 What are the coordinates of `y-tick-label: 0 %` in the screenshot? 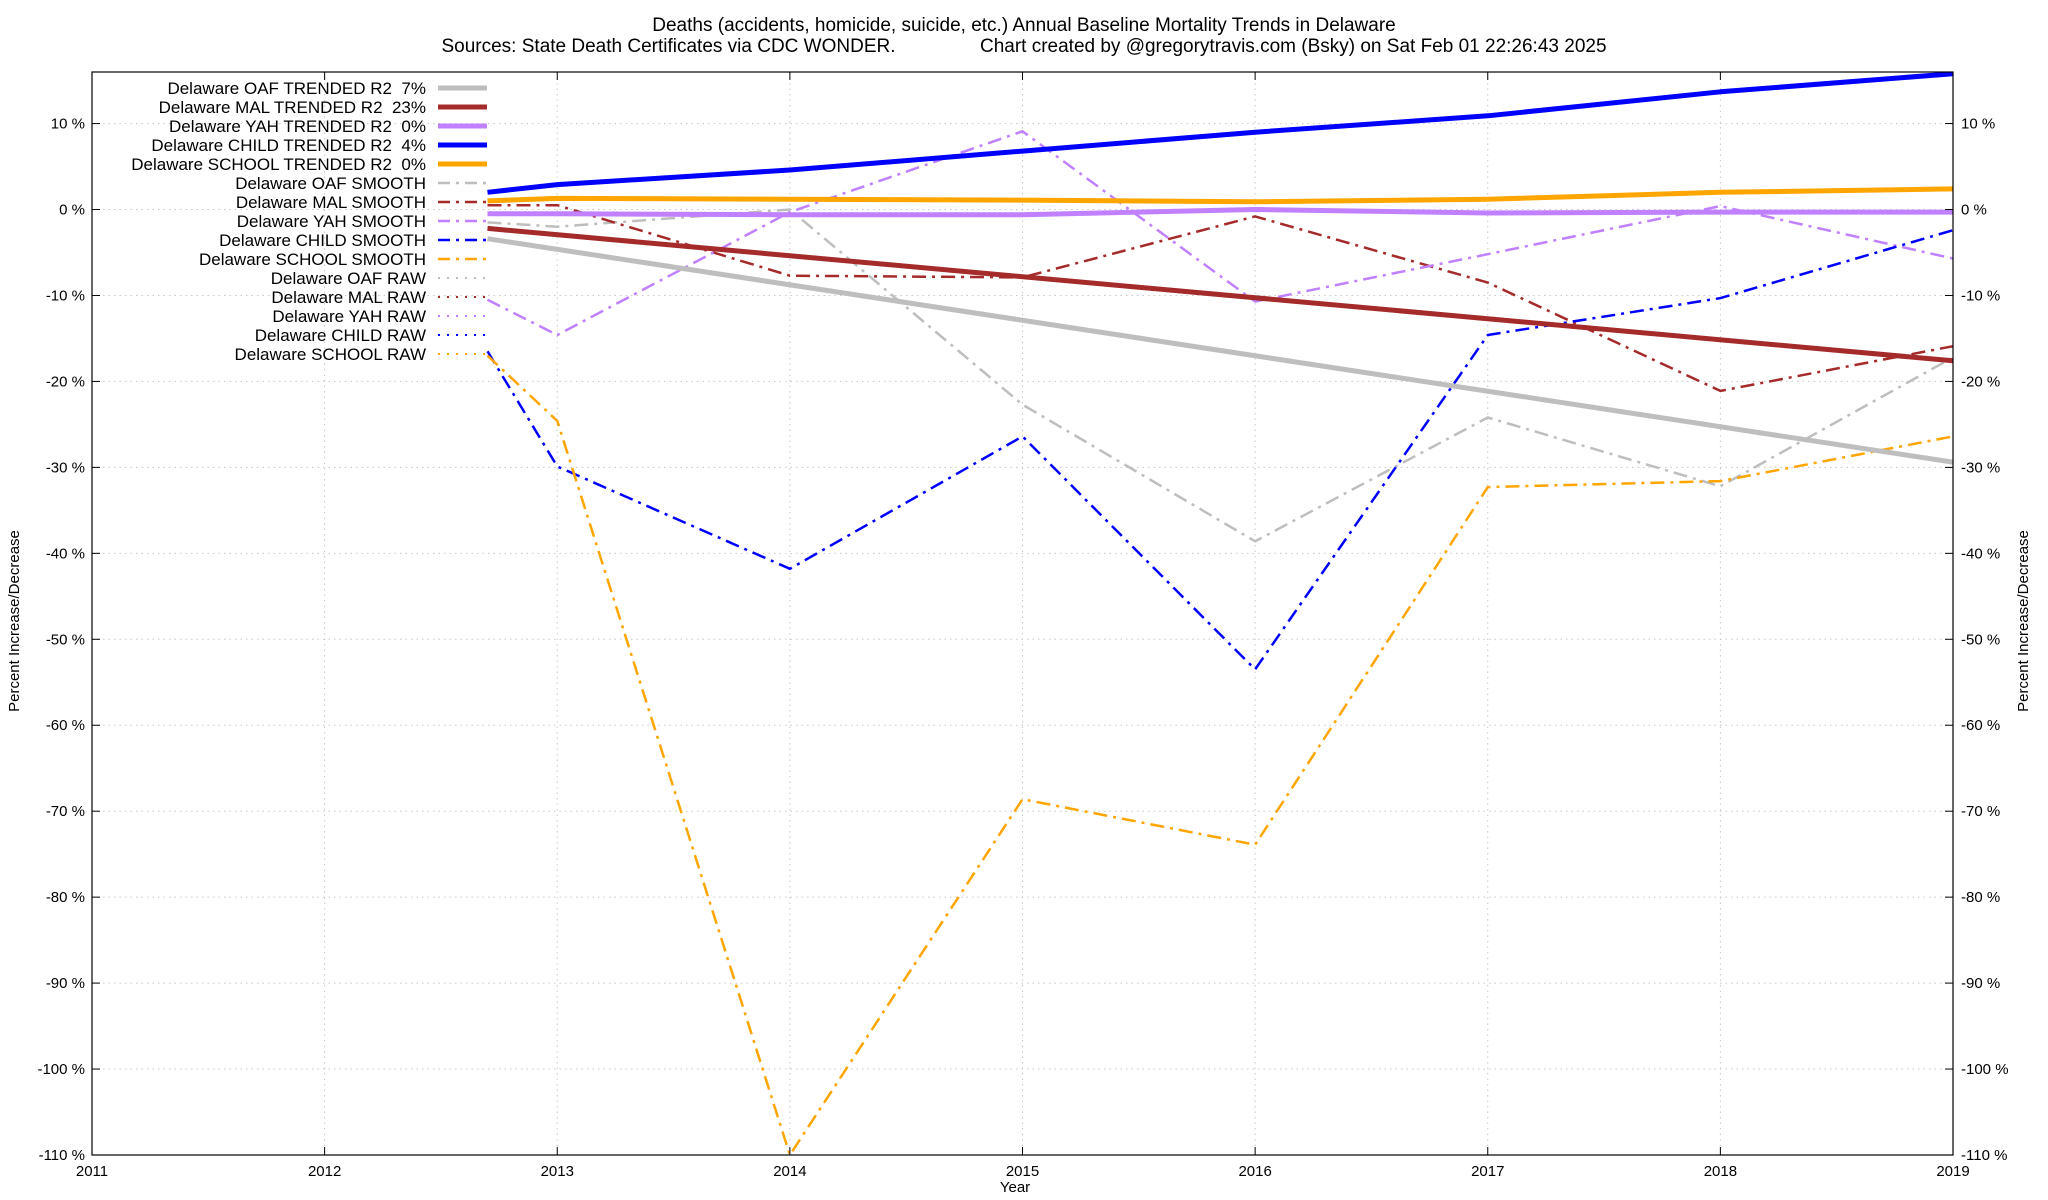 It's located at (72, 210).